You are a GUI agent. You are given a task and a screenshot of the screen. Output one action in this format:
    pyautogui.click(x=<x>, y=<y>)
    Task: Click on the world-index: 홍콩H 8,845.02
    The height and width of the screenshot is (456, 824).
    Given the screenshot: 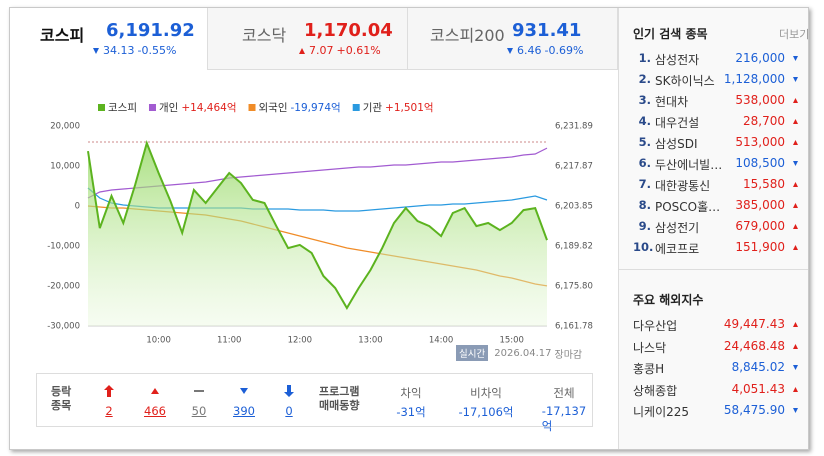 What is the action you would take?
    pyautogui.click(x=713, y=367)
    